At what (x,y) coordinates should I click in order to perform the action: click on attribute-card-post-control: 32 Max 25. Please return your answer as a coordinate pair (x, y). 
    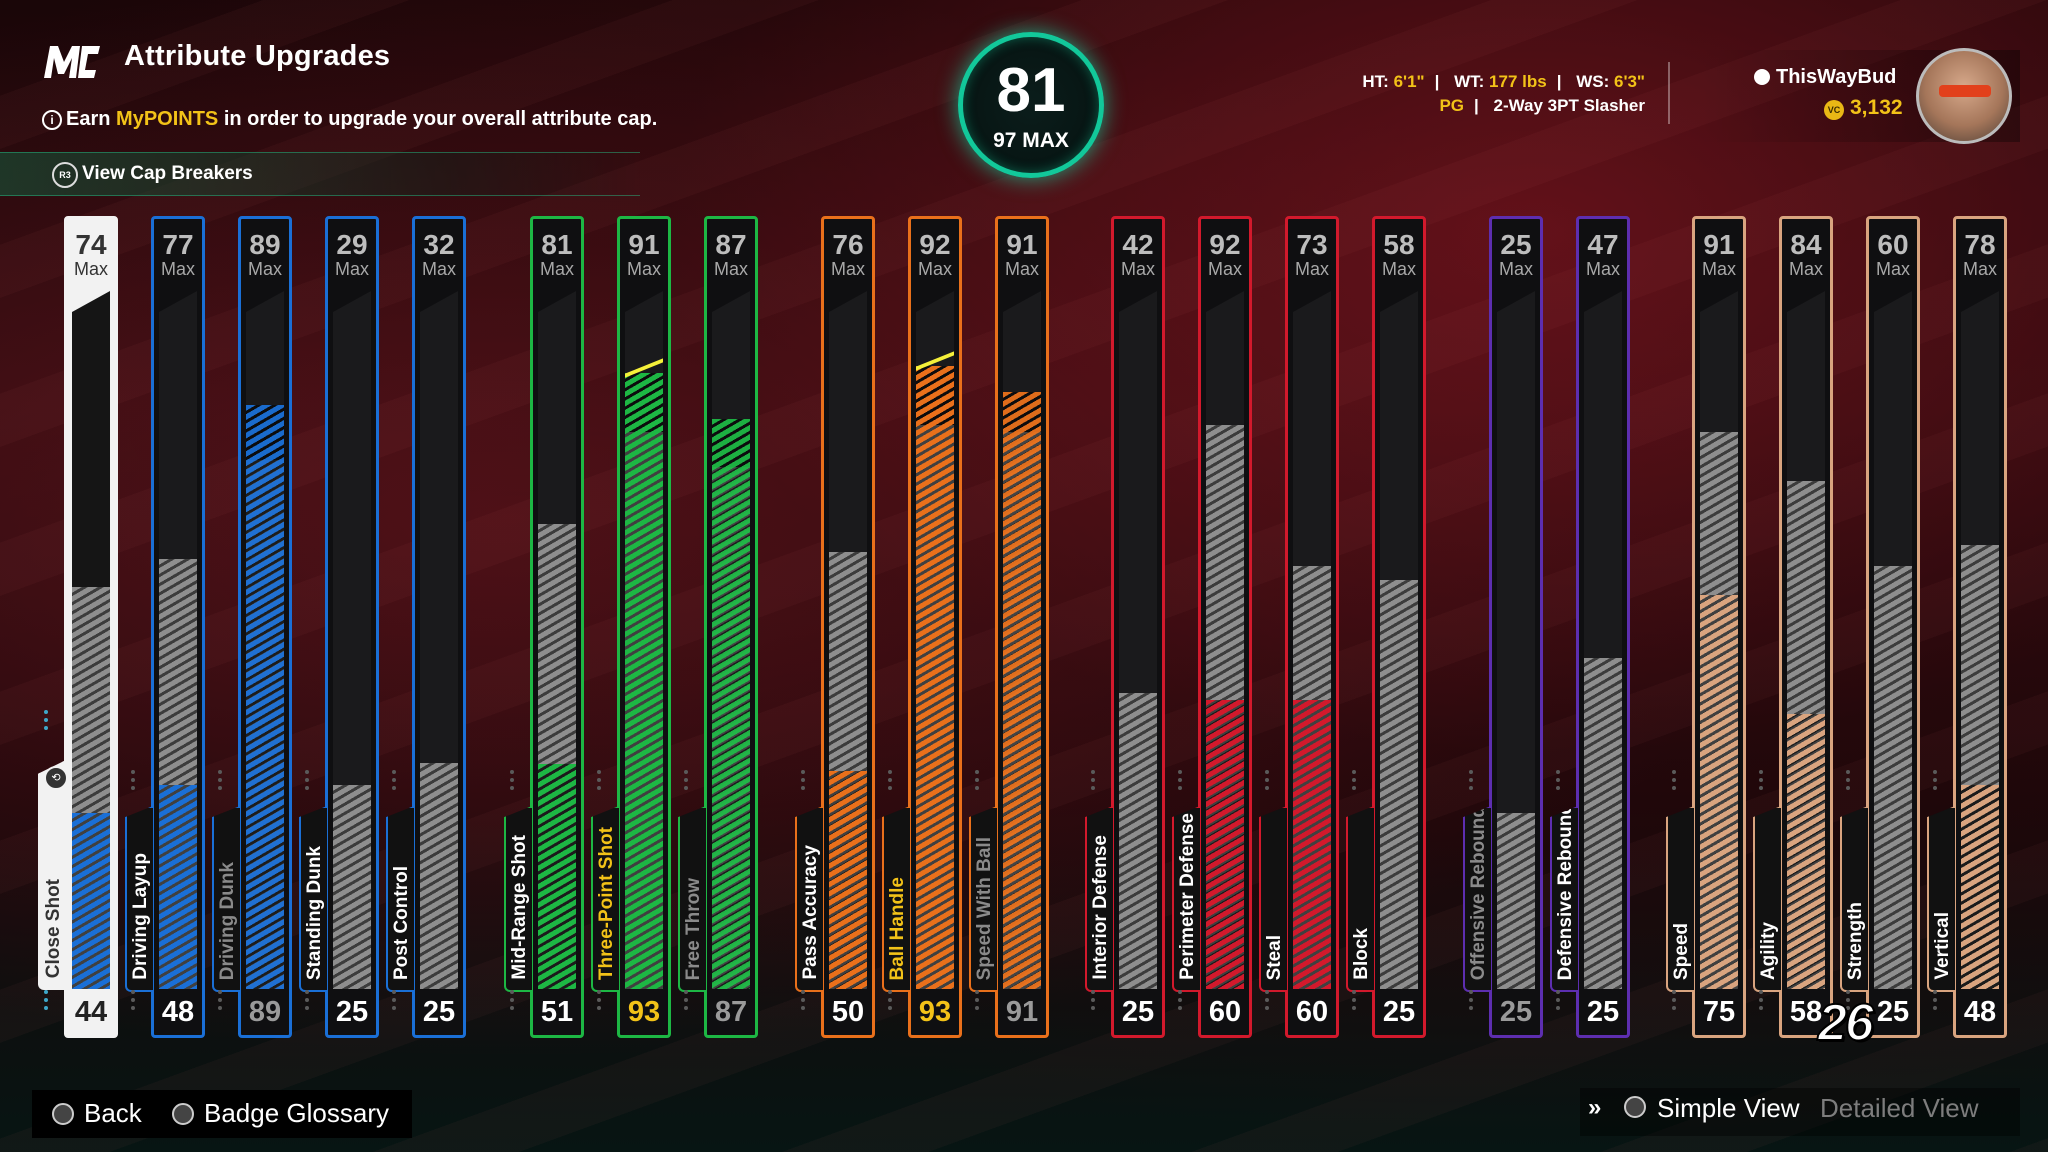
    Looking at the image, I should click on (439, 627).